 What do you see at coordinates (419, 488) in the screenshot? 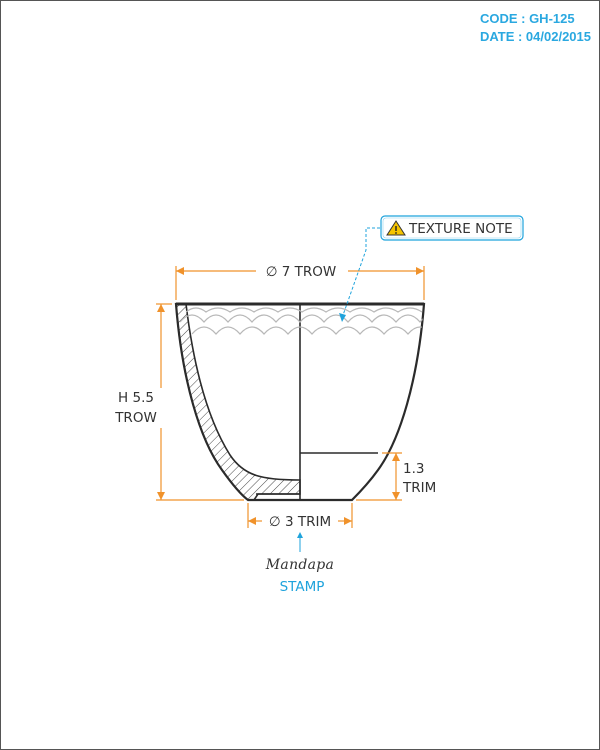
I see `foot-height-label-line2: TRIM` at bounding box center [419, 488].